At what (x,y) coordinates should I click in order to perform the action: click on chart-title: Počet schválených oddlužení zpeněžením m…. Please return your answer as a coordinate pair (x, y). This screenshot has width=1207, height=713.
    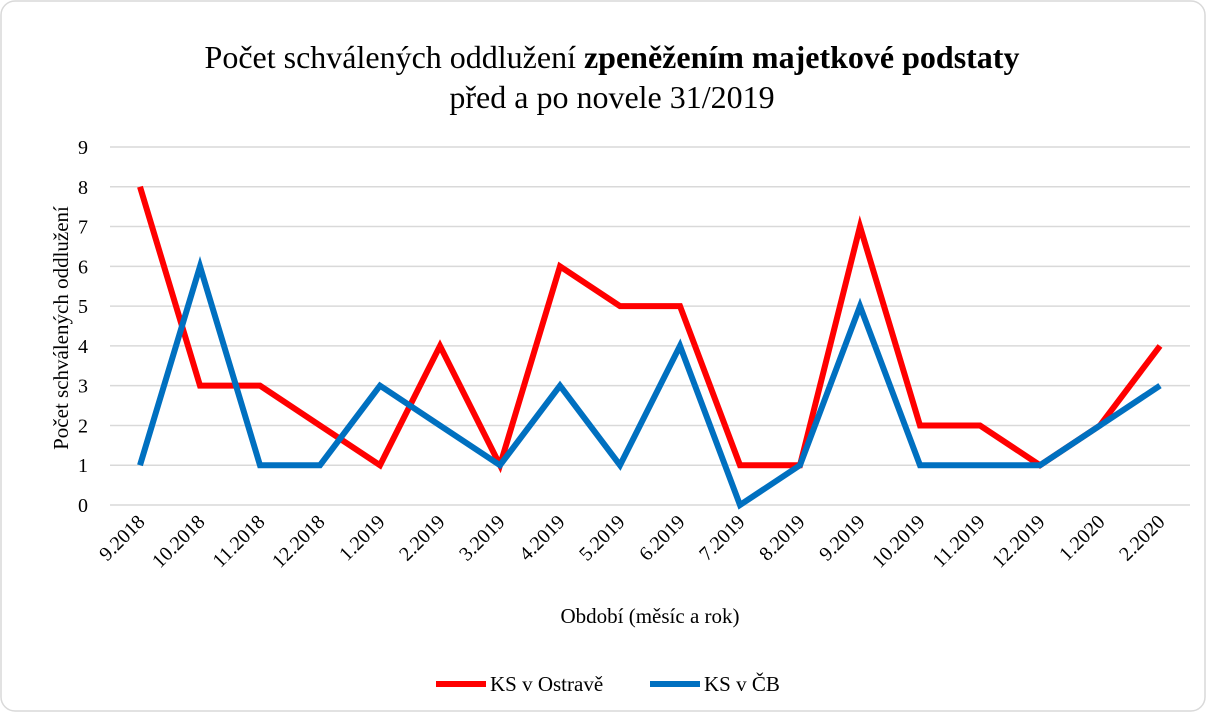
    Looking at the image, I should click on (612, 57).